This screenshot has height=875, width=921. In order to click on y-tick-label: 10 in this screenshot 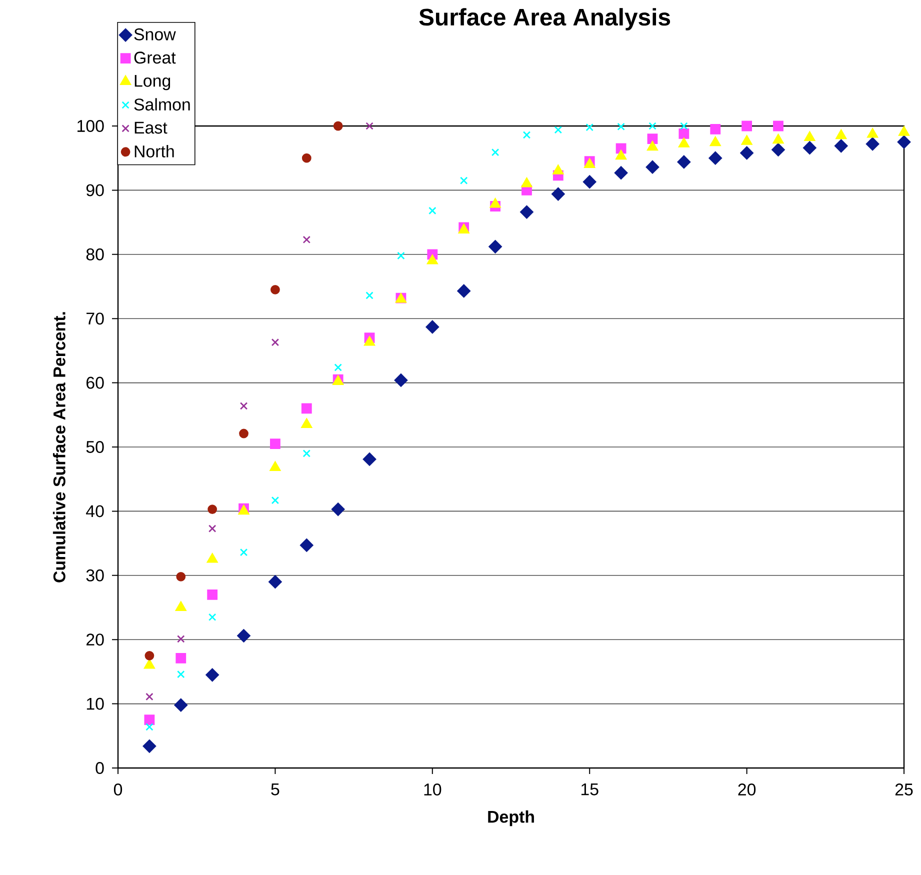, I will do `click(95, 704)`.